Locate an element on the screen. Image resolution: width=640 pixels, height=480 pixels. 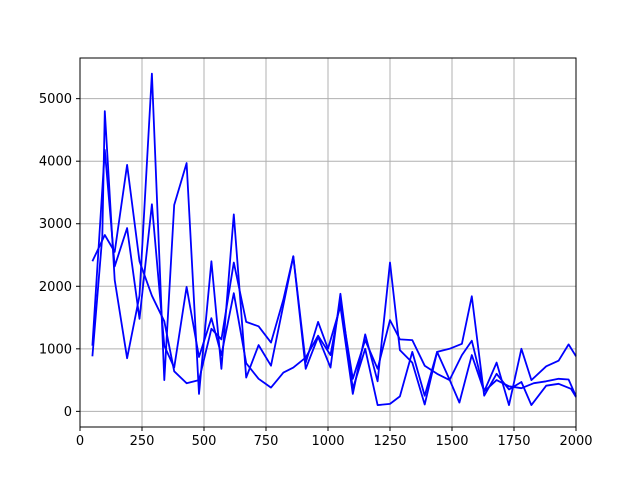
y-tick-label: 3000 is located at coordinates (55, 224).